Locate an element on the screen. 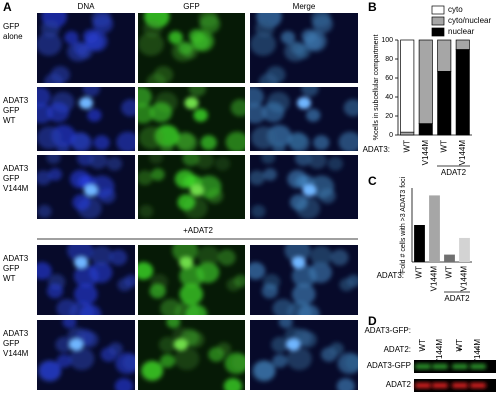 The height and width of the screenshot is (400, 500). row-label: alone is located at coordinates (13, 36).